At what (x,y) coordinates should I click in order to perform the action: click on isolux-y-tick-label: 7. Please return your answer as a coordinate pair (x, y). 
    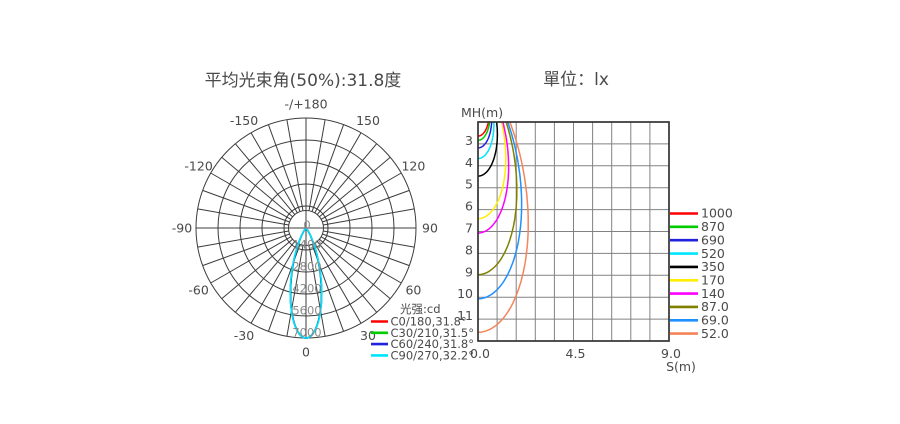
    Looking at the image, I should click on (469, 228).